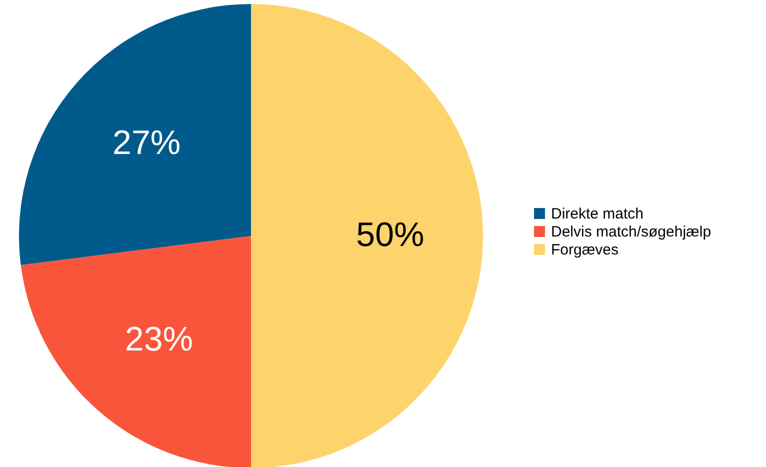  I want to click on data-label: 50%, so click(390, 235).